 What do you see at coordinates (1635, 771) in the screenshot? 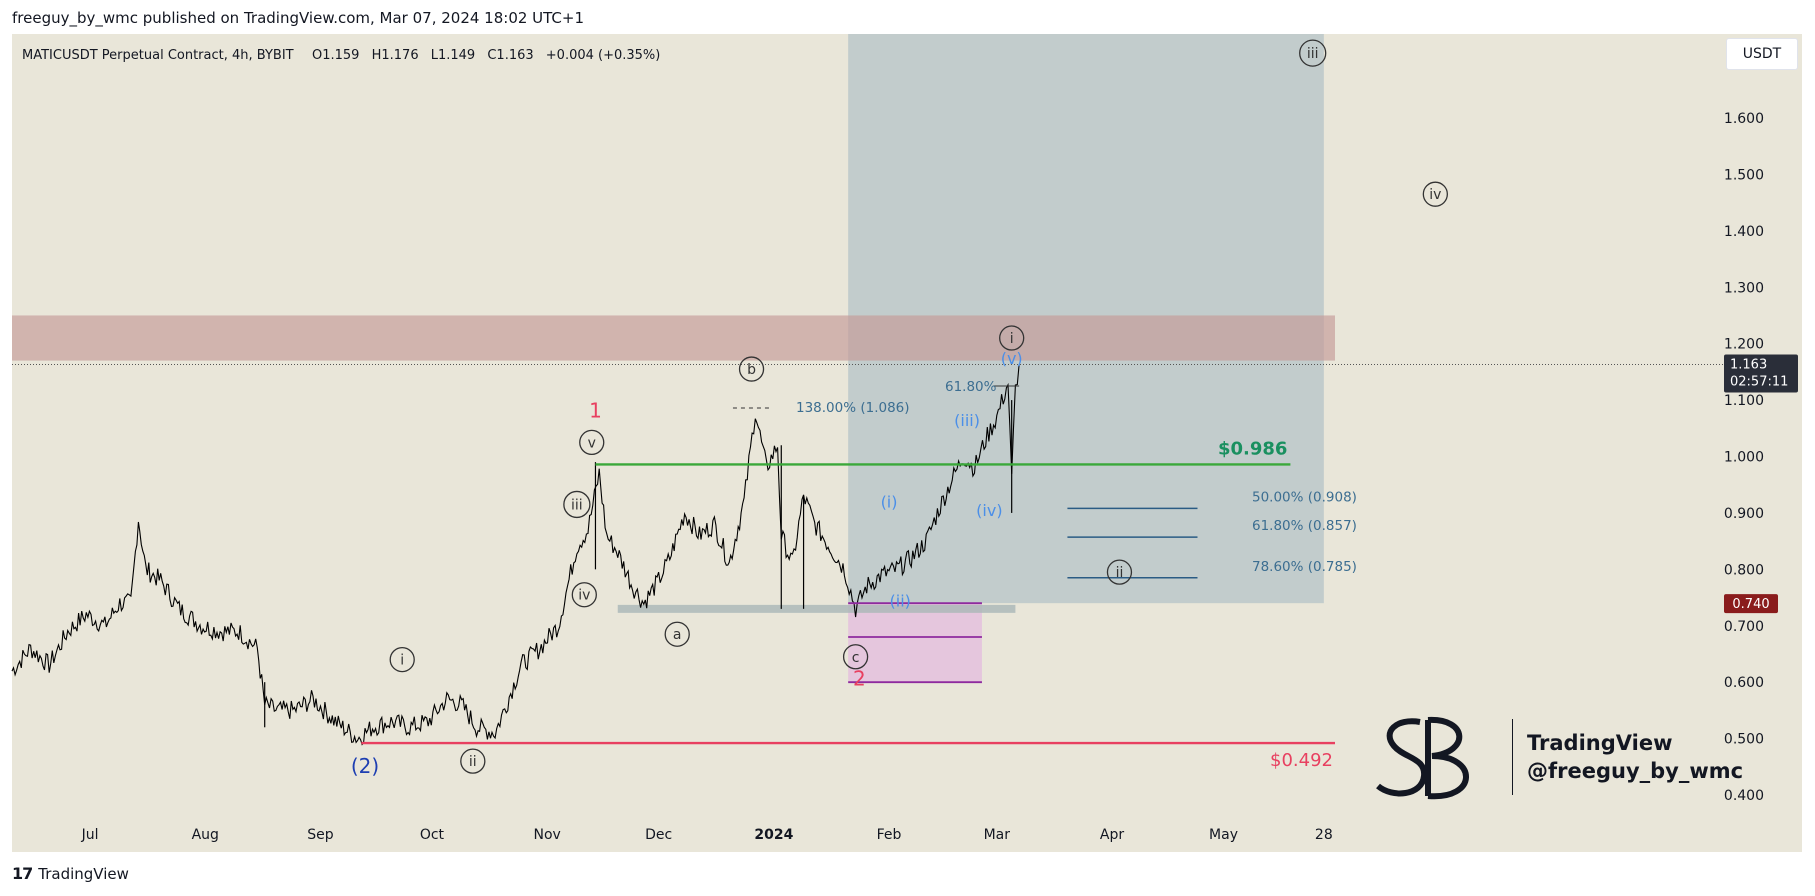
I see `watermark-line2: @freeguy_by_wmc` at bounding box center [1635, 771].